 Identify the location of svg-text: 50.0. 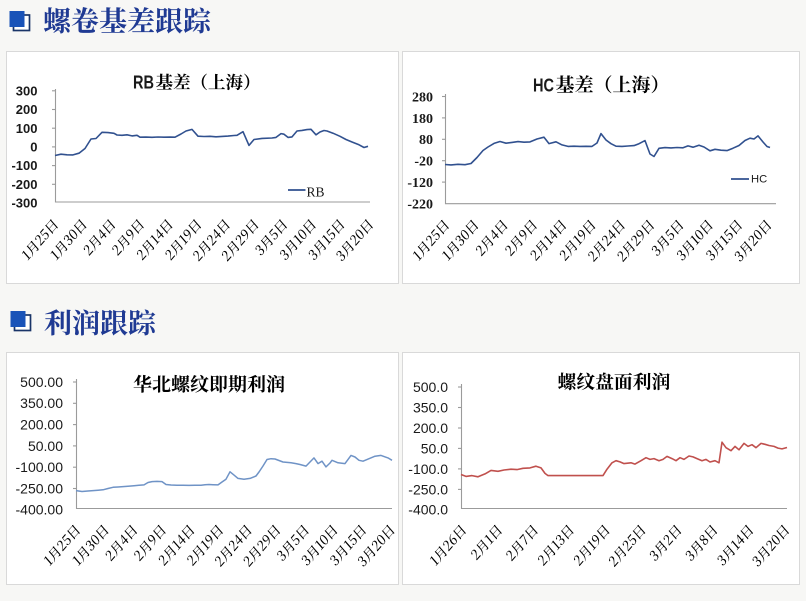
(434, 448).